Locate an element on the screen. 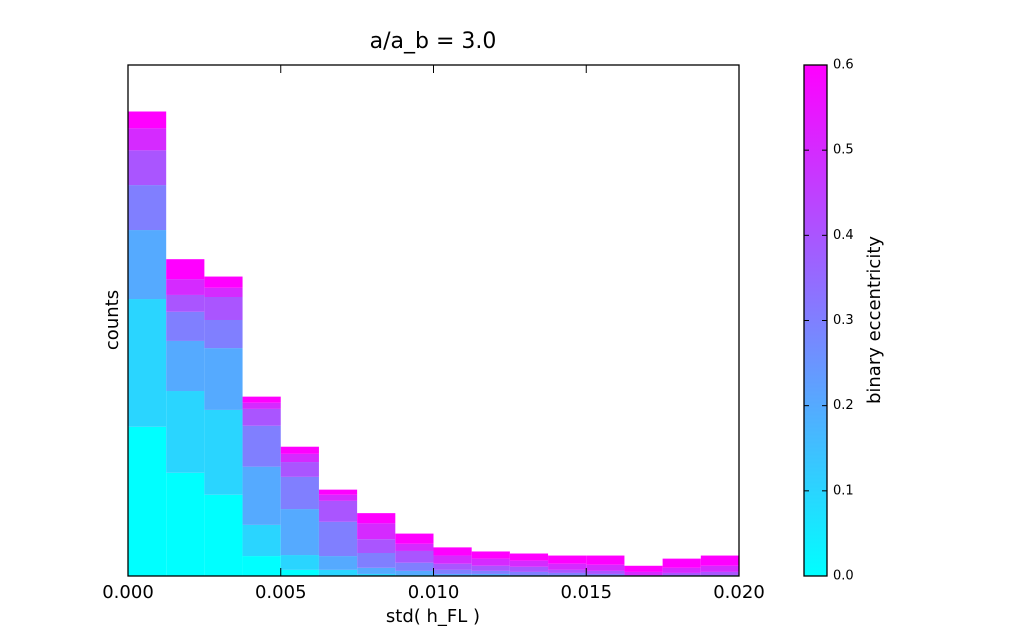  colorbar-label: binary eccentricity is located at coordinates (874, 320).